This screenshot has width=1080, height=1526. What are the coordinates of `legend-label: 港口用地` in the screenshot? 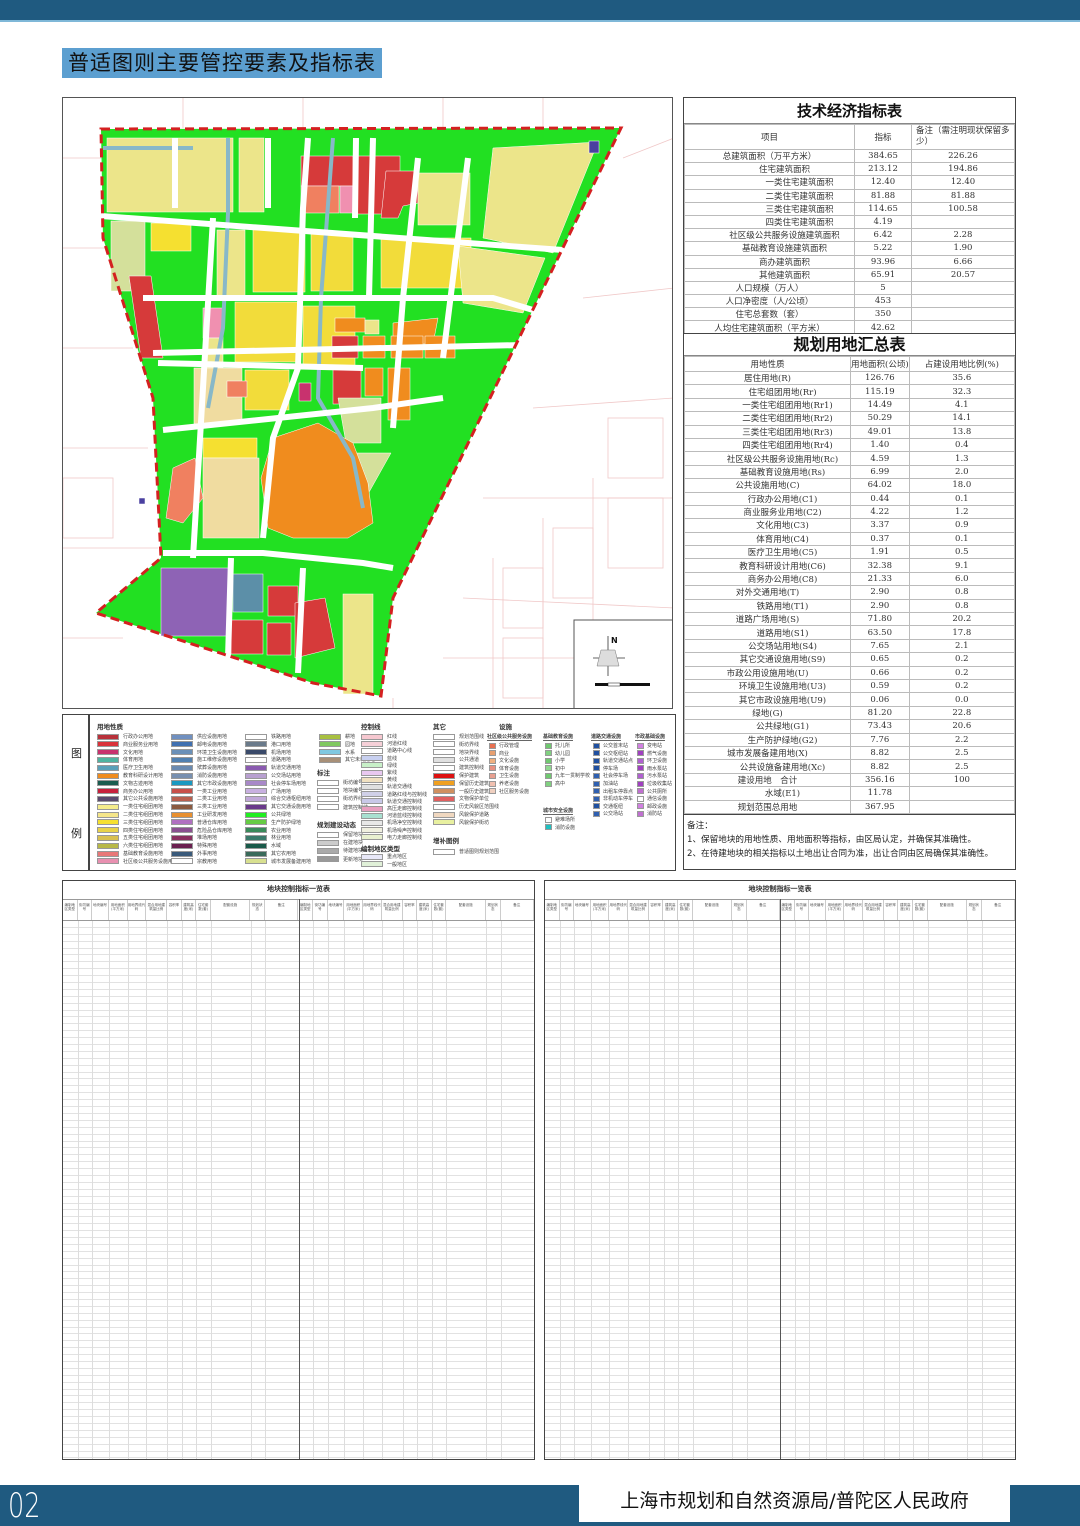 It's located at (281, 744).